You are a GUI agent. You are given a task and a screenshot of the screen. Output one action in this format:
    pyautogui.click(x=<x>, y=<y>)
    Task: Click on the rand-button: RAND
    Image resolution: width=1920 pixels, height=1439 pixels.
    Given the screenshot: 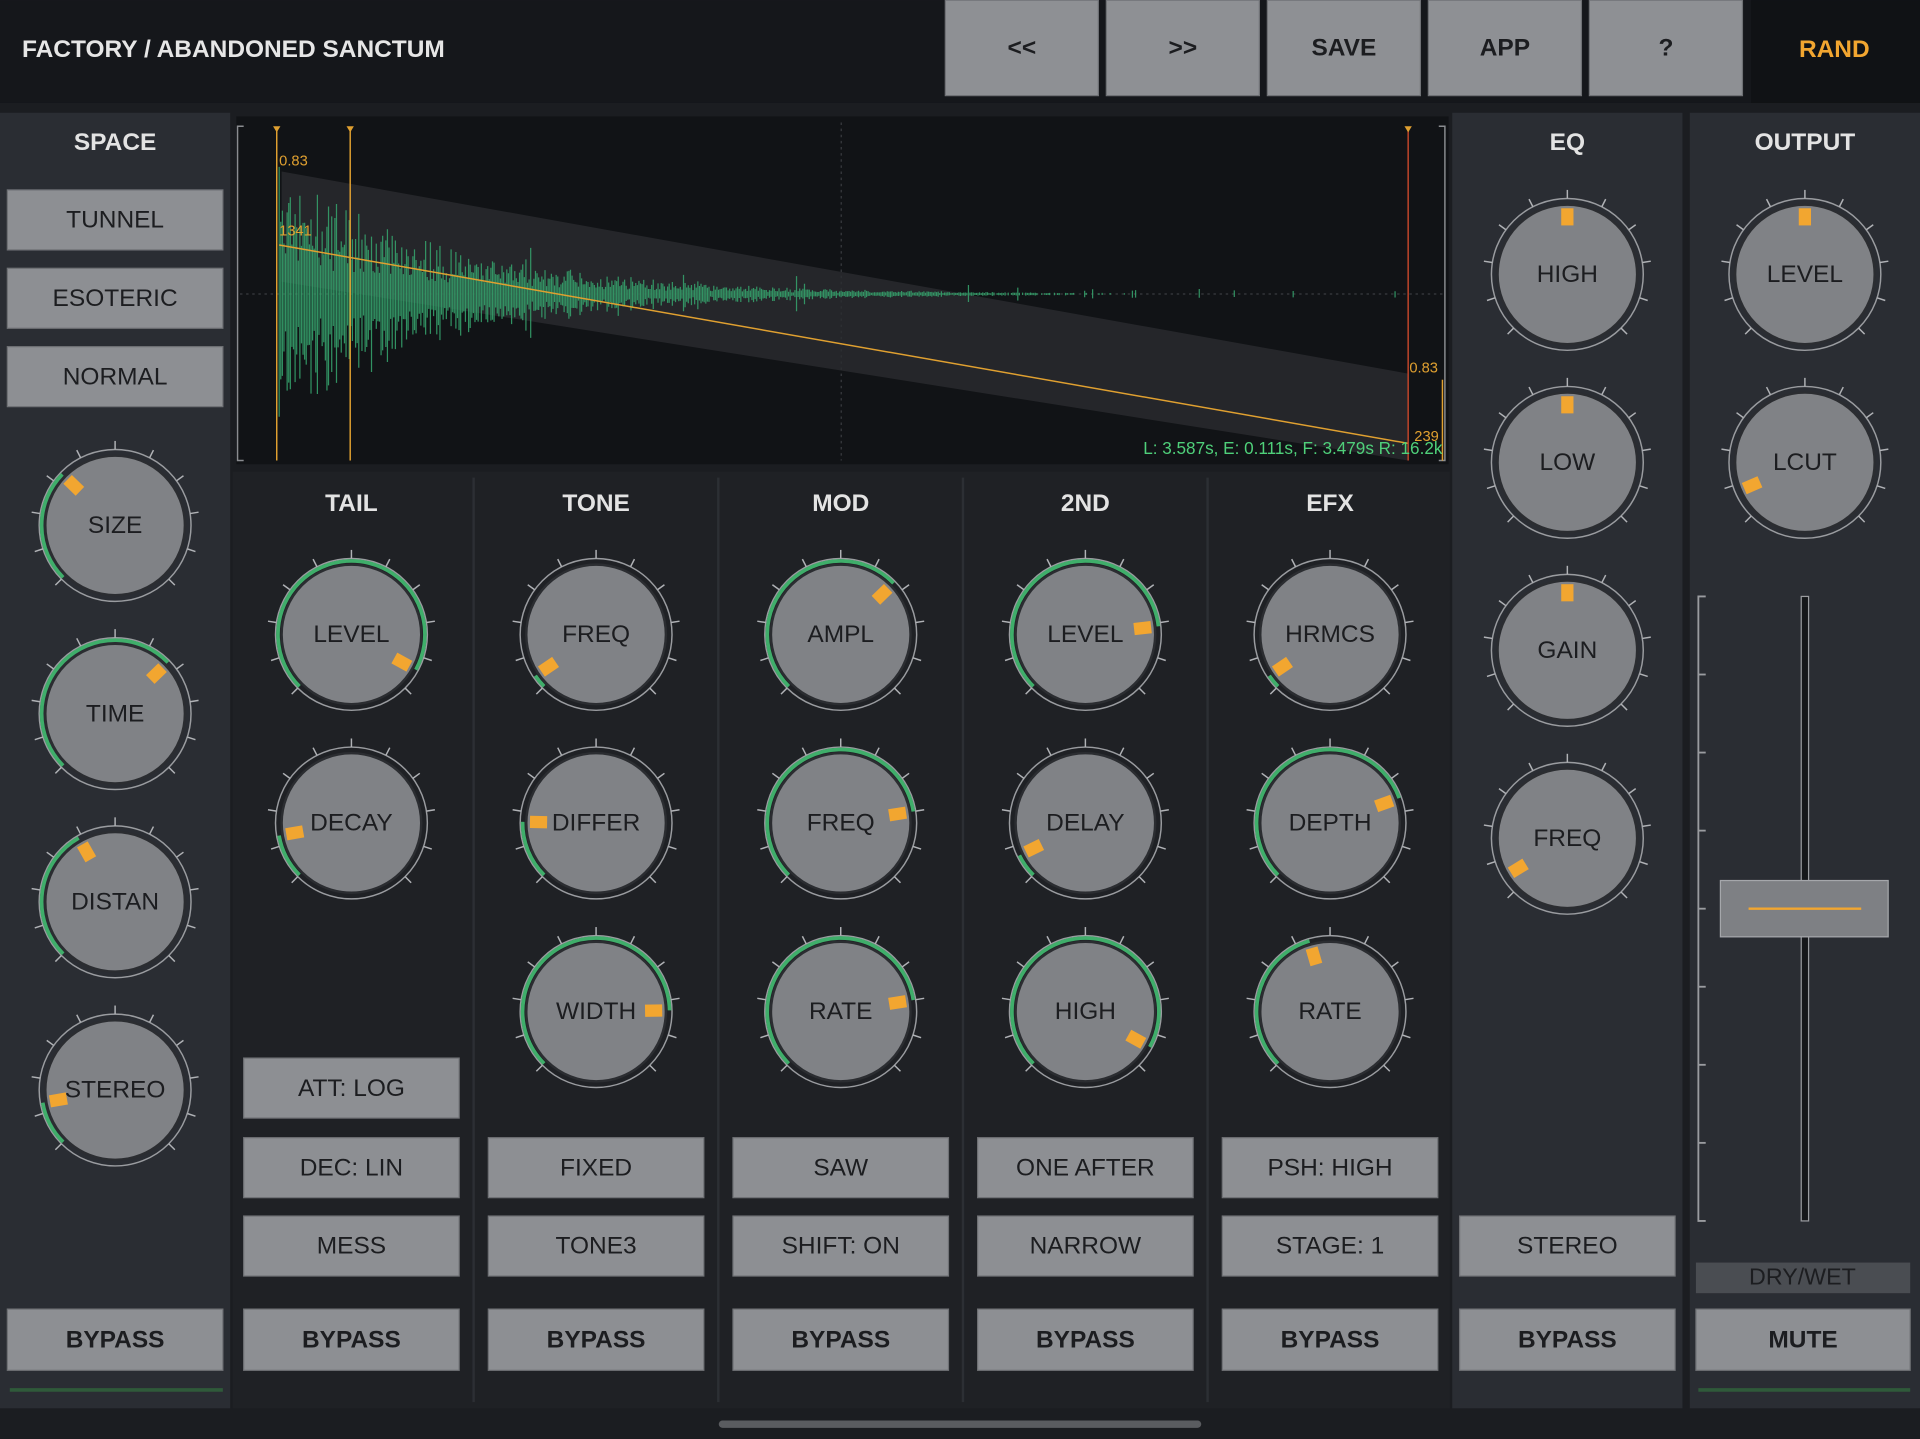 What is the action you would take?
    pyautogui.click(x=1834, y=49)
    